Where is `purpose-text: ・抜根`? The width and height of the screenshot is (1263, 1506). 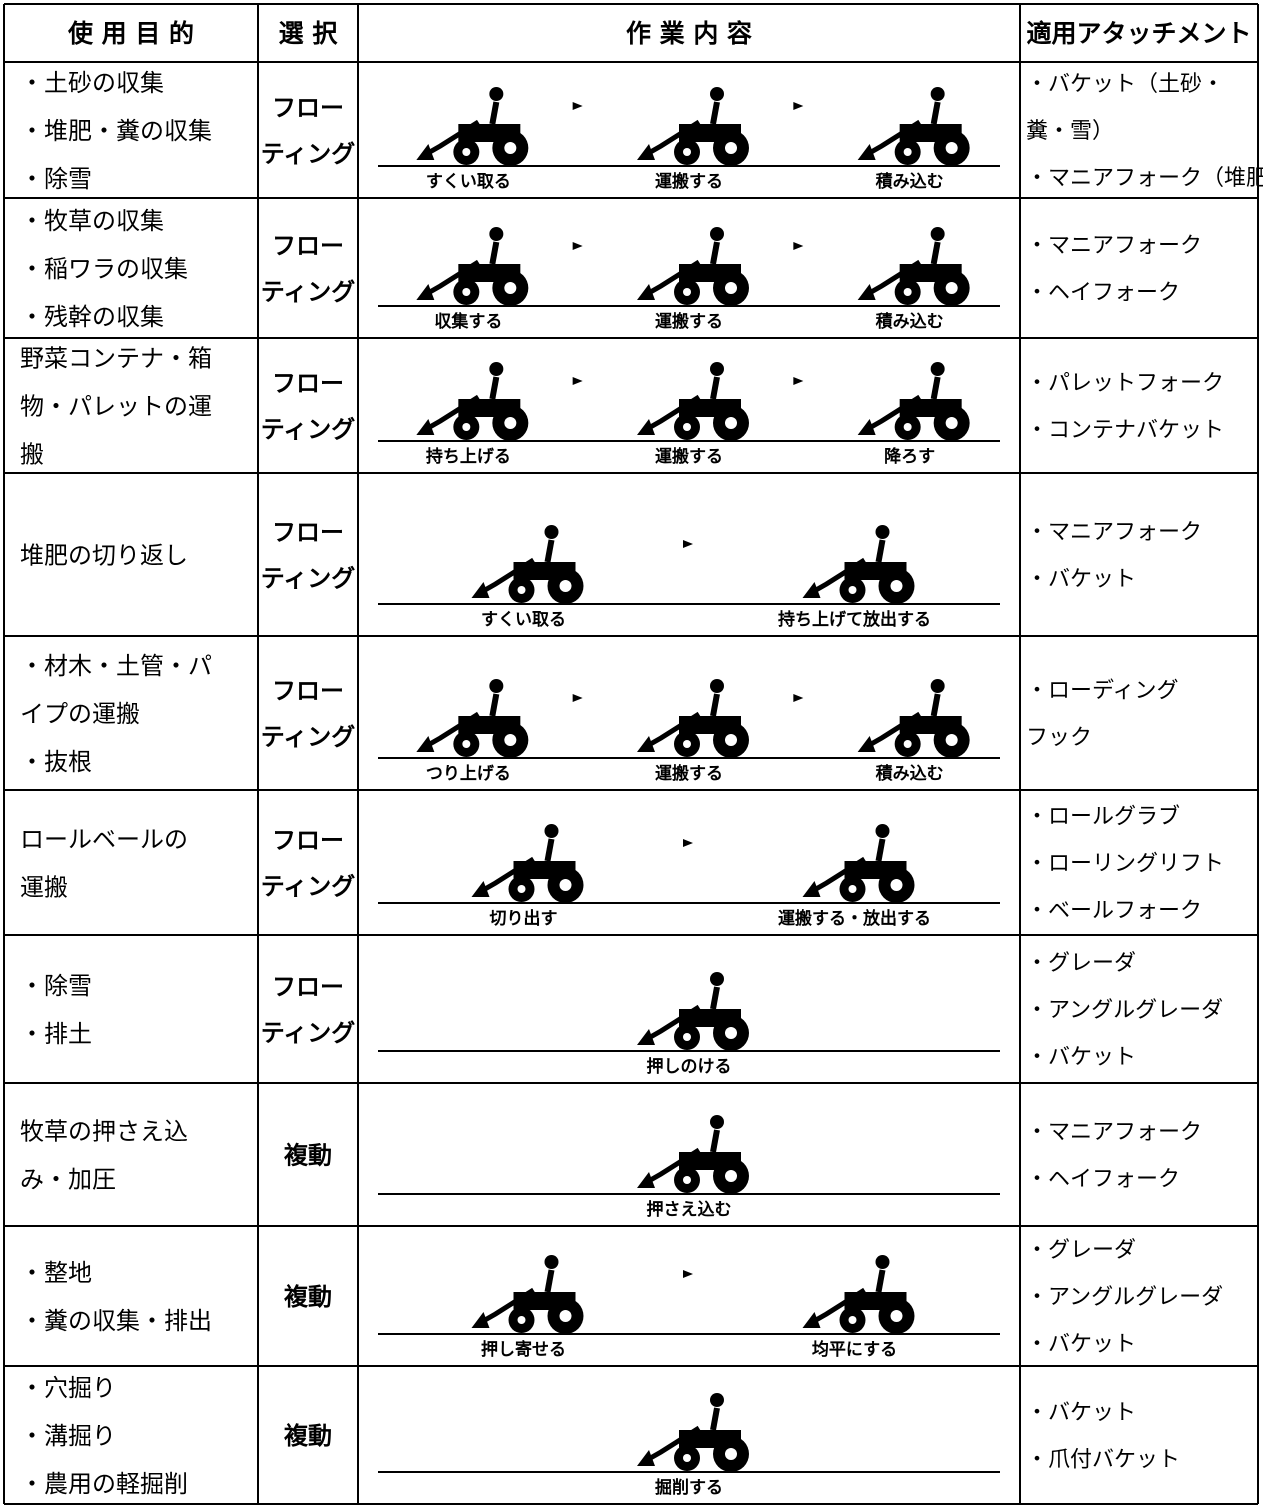 purpose-text: ・抜根 is located at coordinates (56, 762).